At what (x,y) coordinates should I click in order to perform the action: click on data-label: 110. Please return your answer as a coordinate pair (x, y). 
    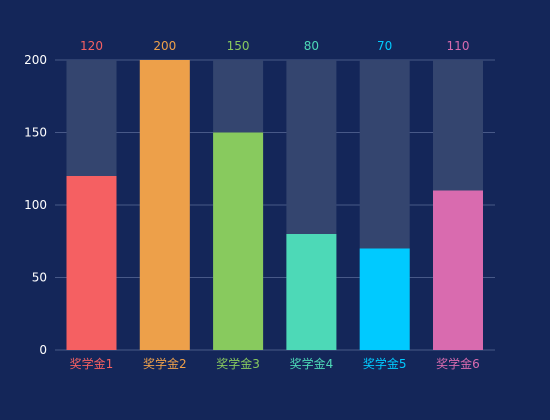
    Looking at the image, I should click on (458, 46).